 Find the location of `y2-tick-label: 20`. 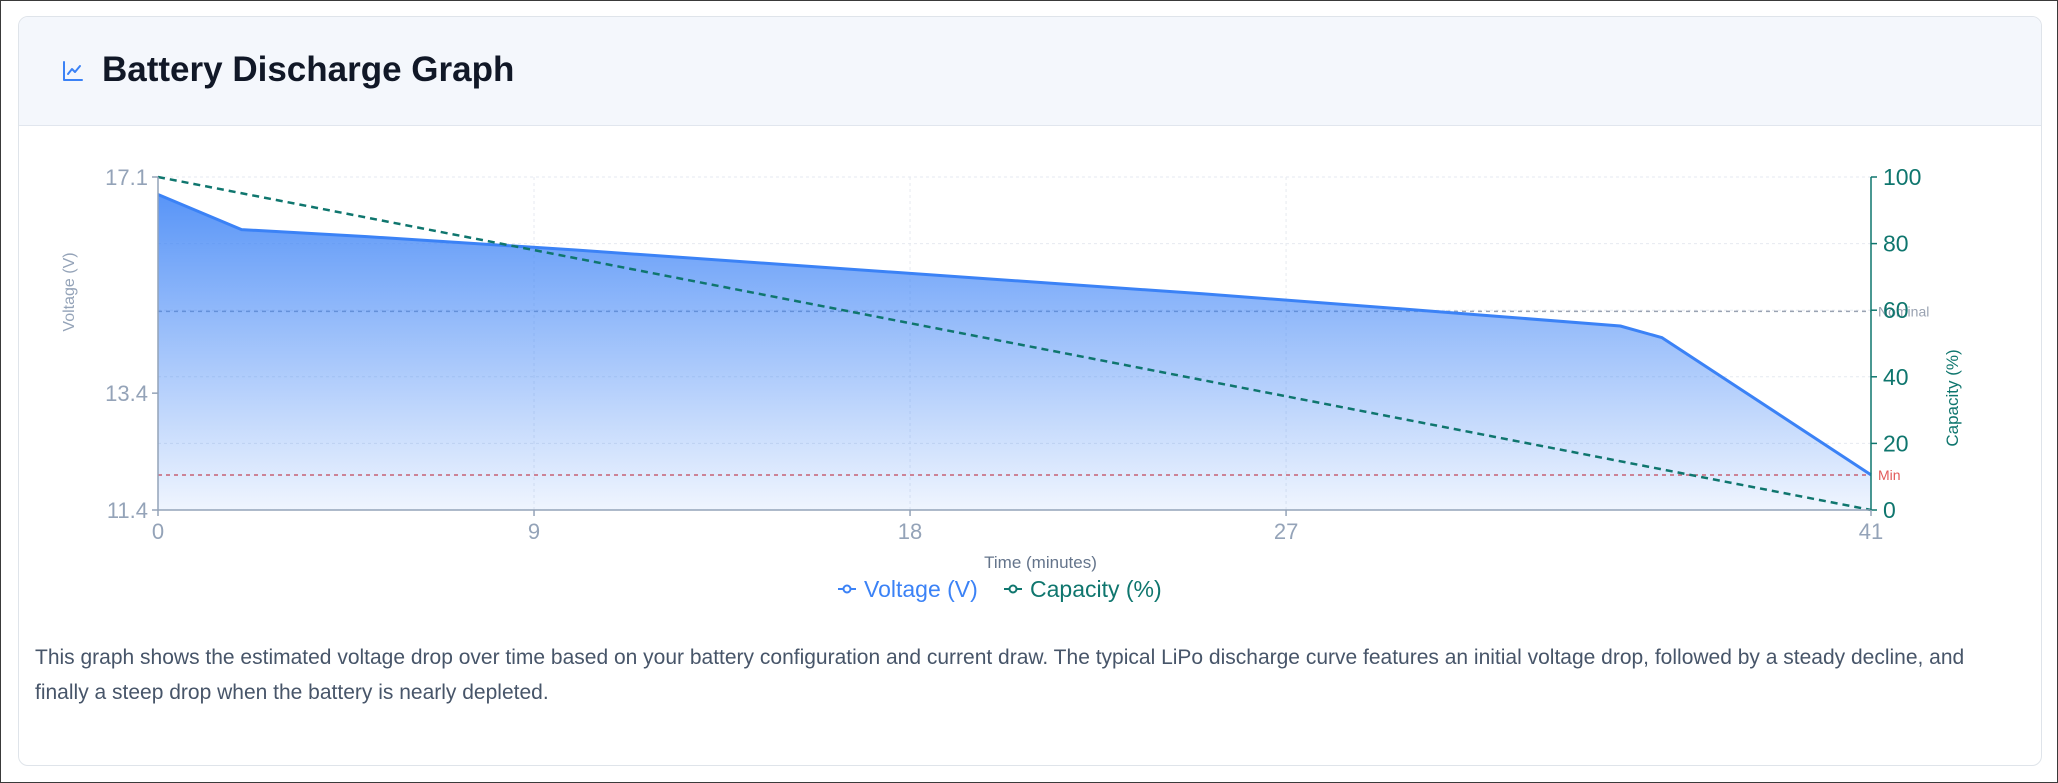

y2-tick-label: 20 is located at coordinates (1896, 443).